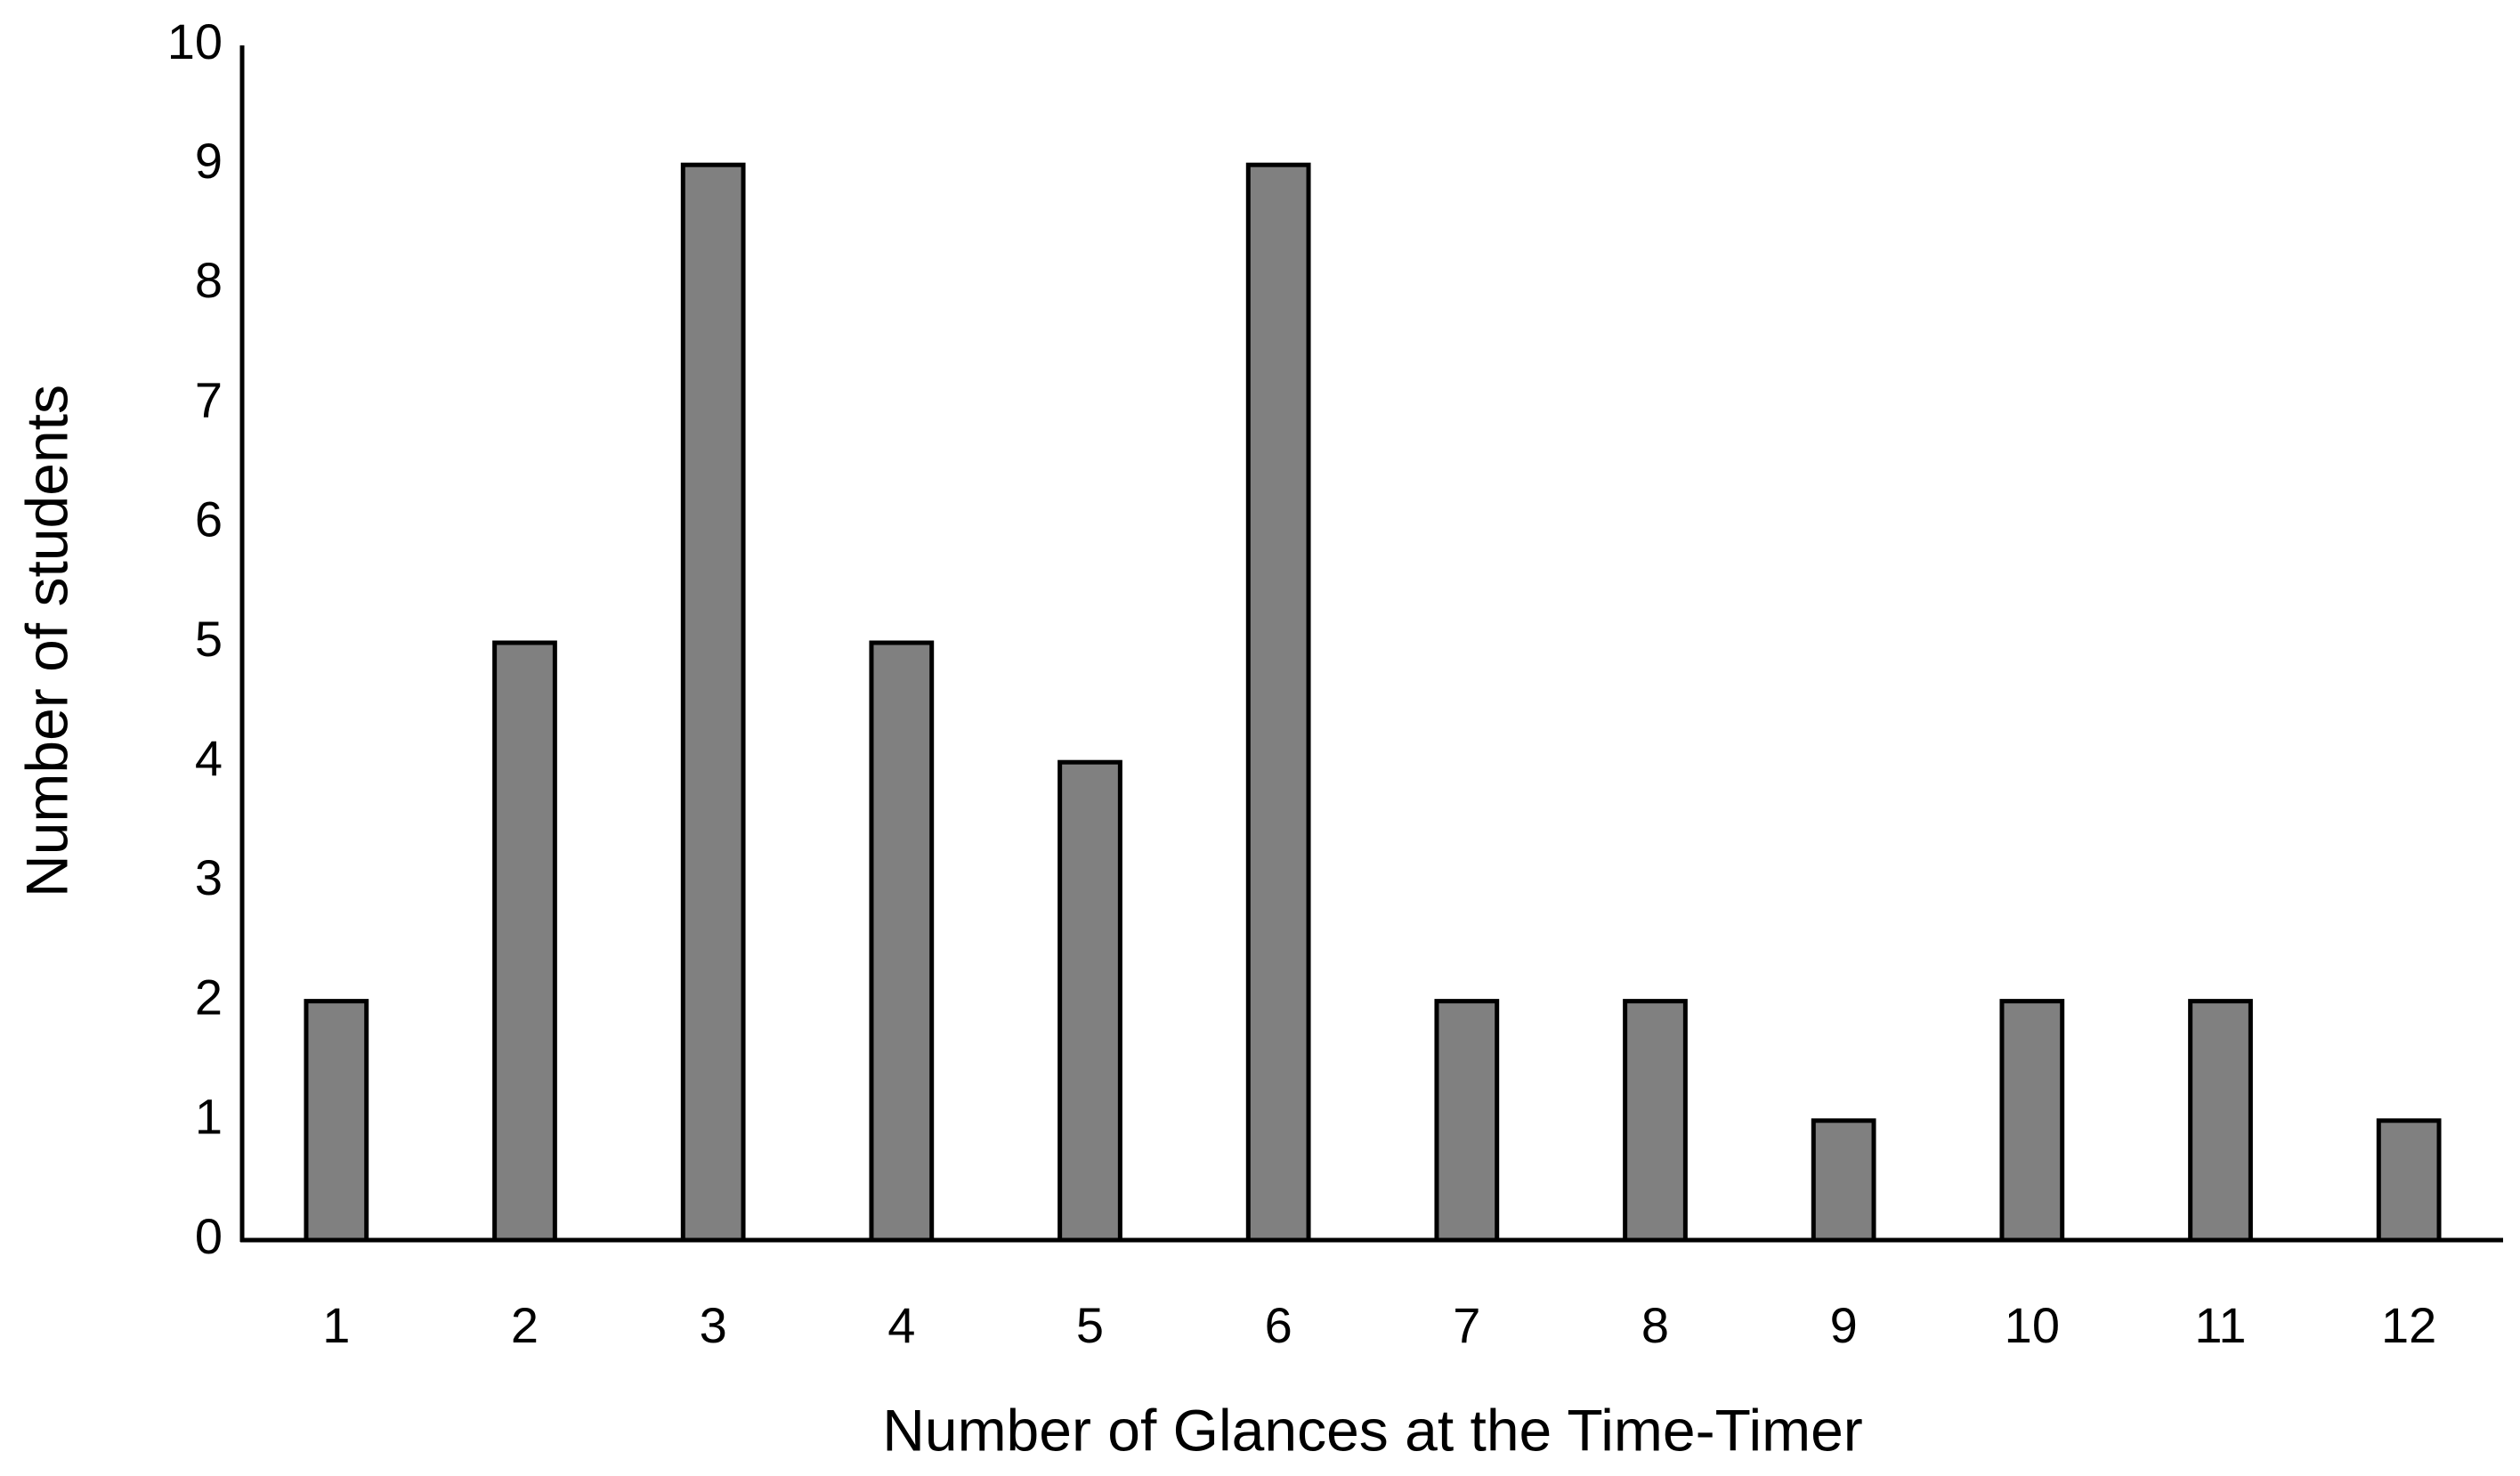  Describe the element at coordinates (209, 758) in the screenshot. I see `y-tick-label: 4` at that location.